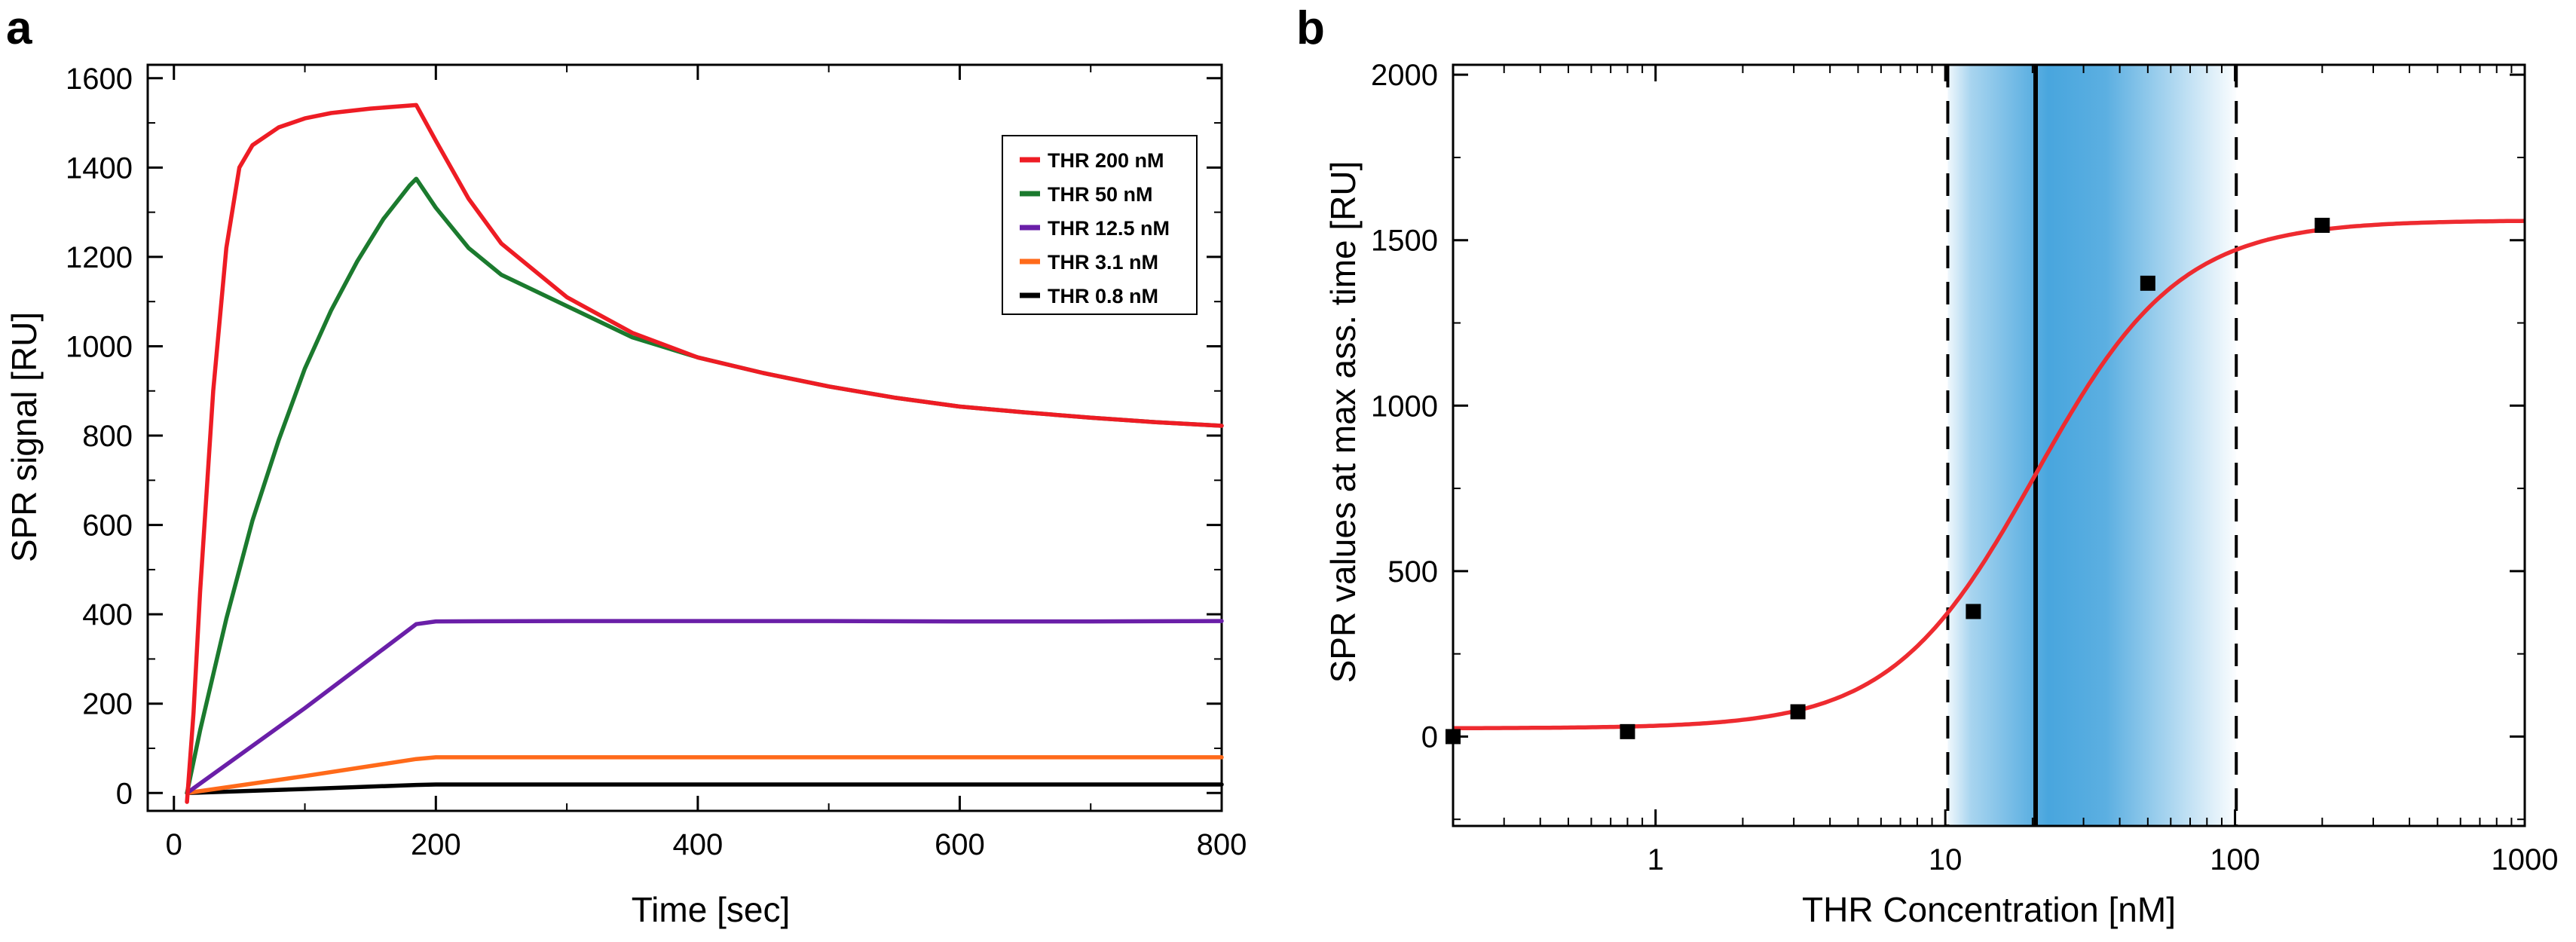 Image resolution: width=2576 pixels, height=942 pixels. Describe the element at coordinates (108, 526) in the screenshot. I see `y-tick-label: 600` at that location.